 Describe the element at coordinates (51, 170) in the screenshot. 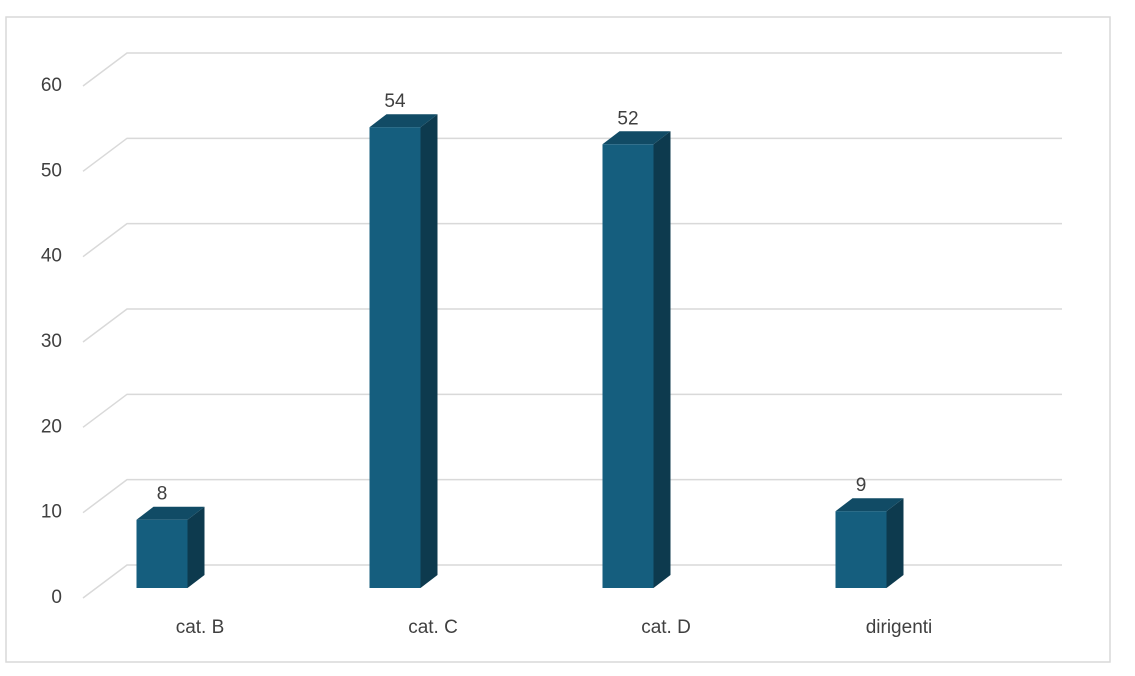

I see `y-tick-label: 50` at that location.